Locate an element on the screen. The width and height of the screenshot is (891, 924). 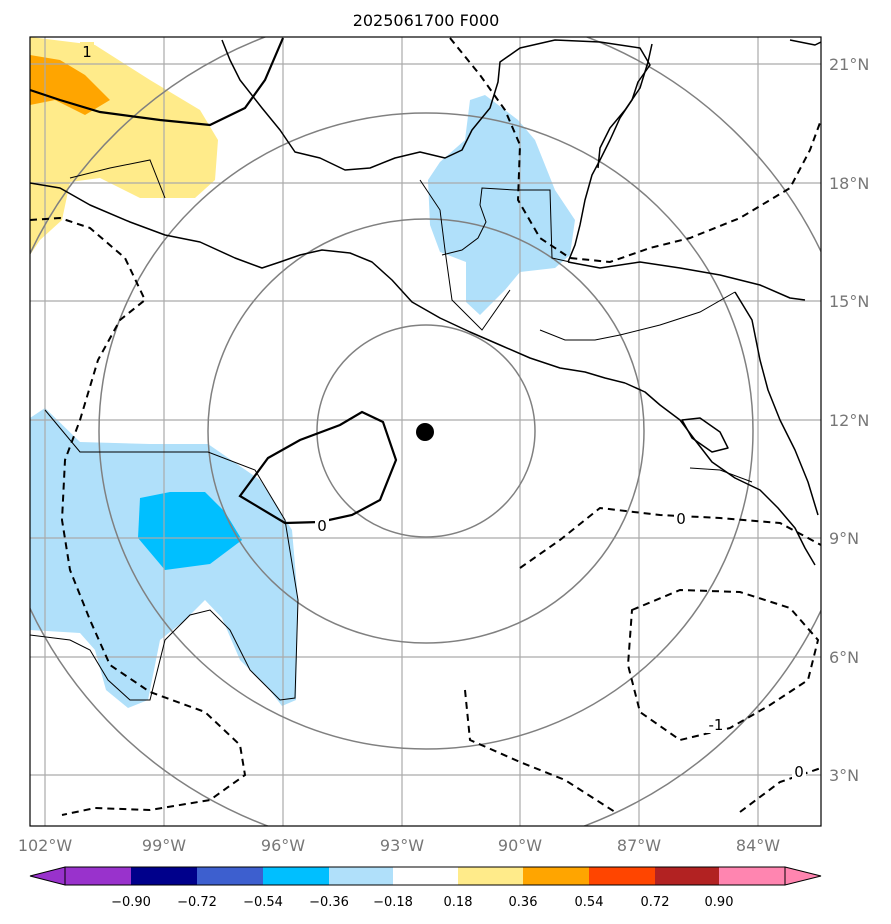
boundary-west-field is located at coordinates (164, 555).